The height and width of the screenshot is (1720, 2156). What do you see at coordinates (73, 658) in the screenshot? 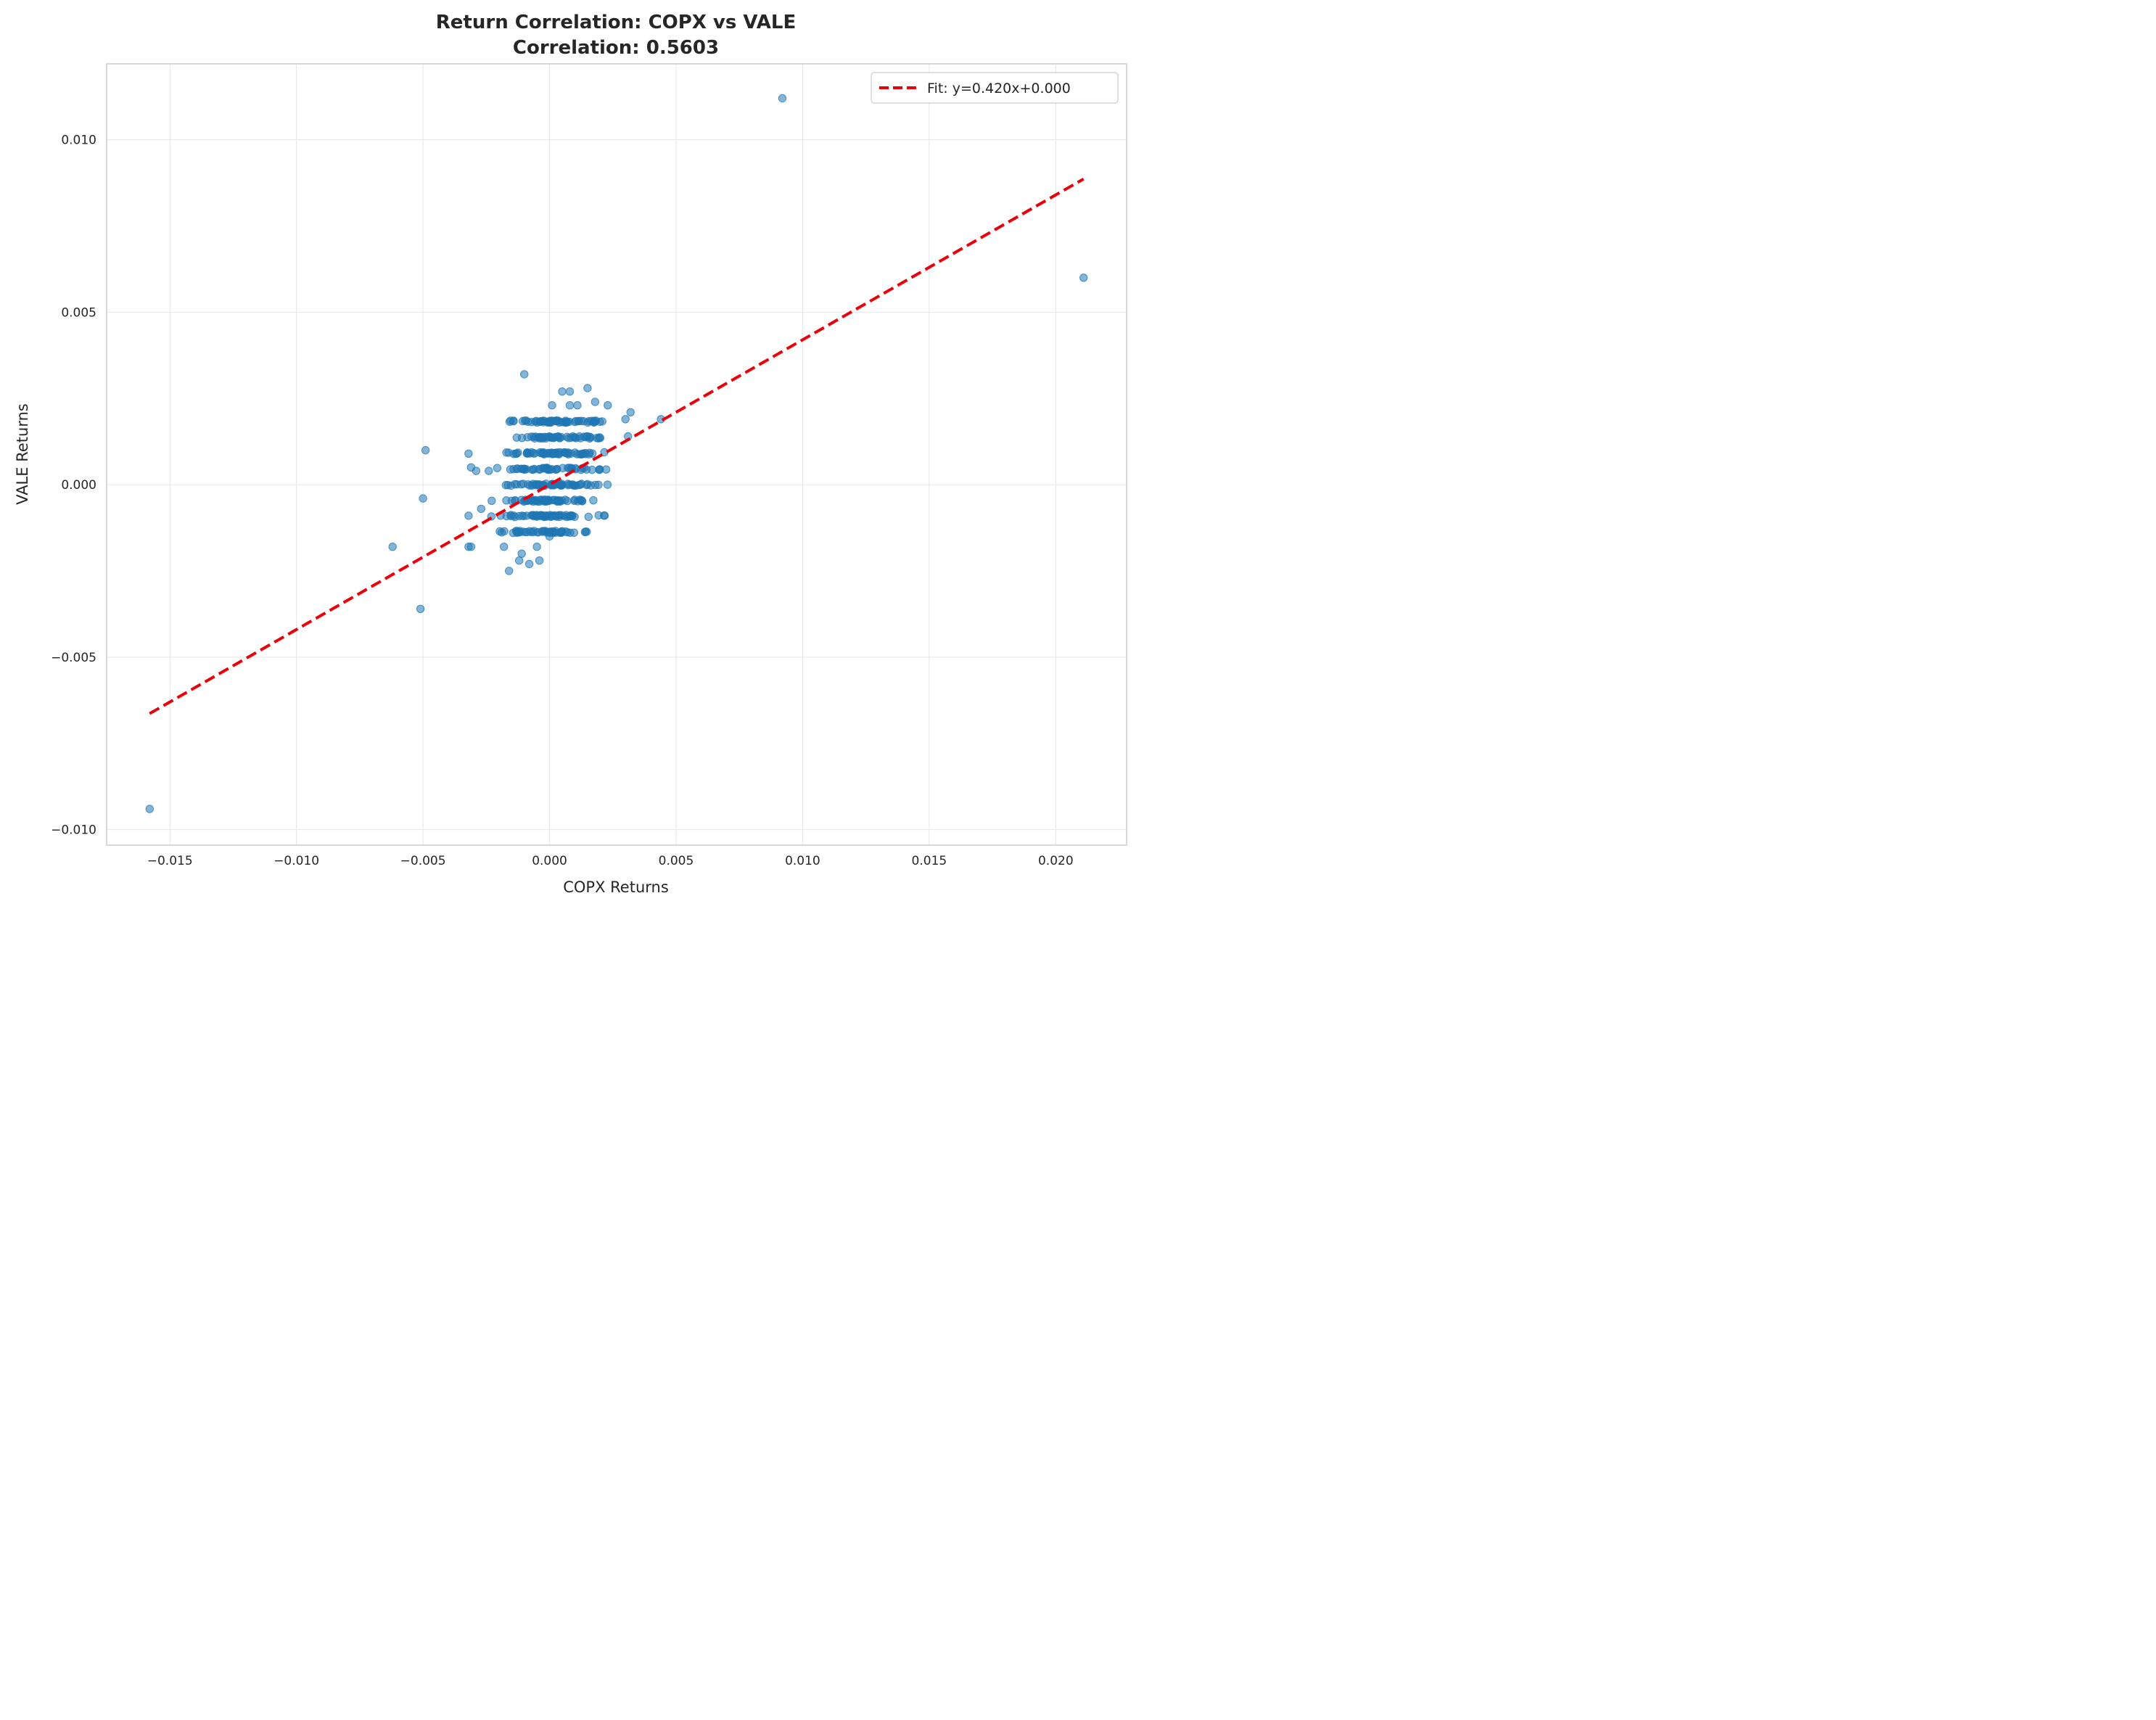
I see `y-tick-label: −0.005` at bounding box center [73, 658].